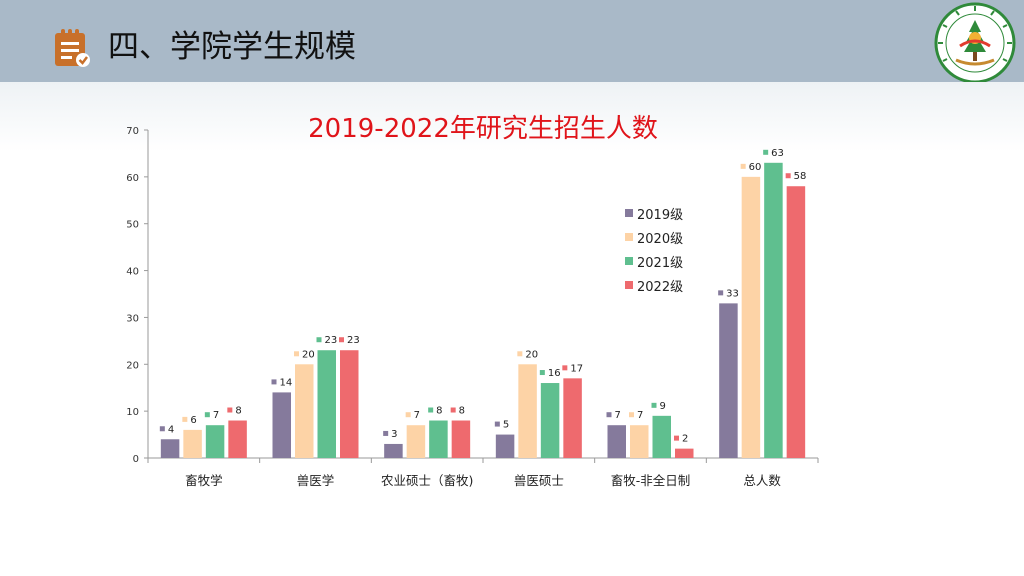 Image resolution: width=1024 pixels, height=576 pixels. I want to click on data-label: 33, so click(732, 293).